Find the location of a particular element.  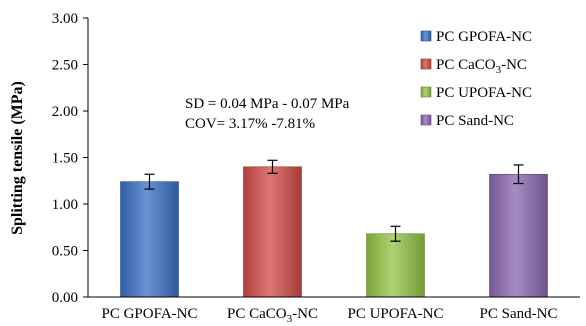

annotation-cov: COV= 3.17% -7.81% is located at coordinates (250, 124).